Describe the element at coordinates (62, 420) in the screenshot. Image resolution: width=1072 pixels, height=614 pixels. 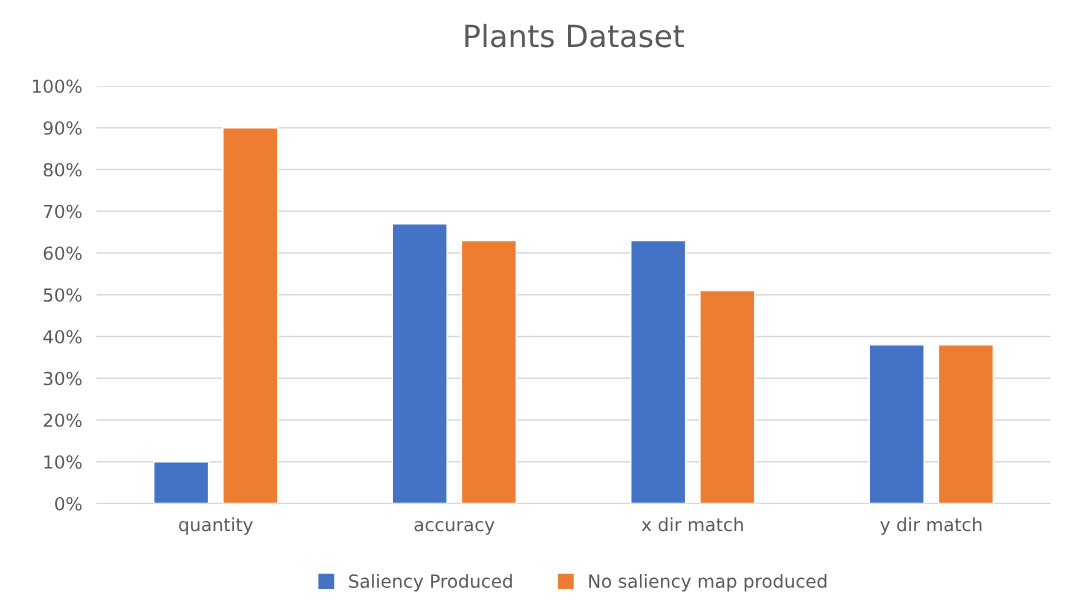
I see `y-tick-label: 20%` at that location.